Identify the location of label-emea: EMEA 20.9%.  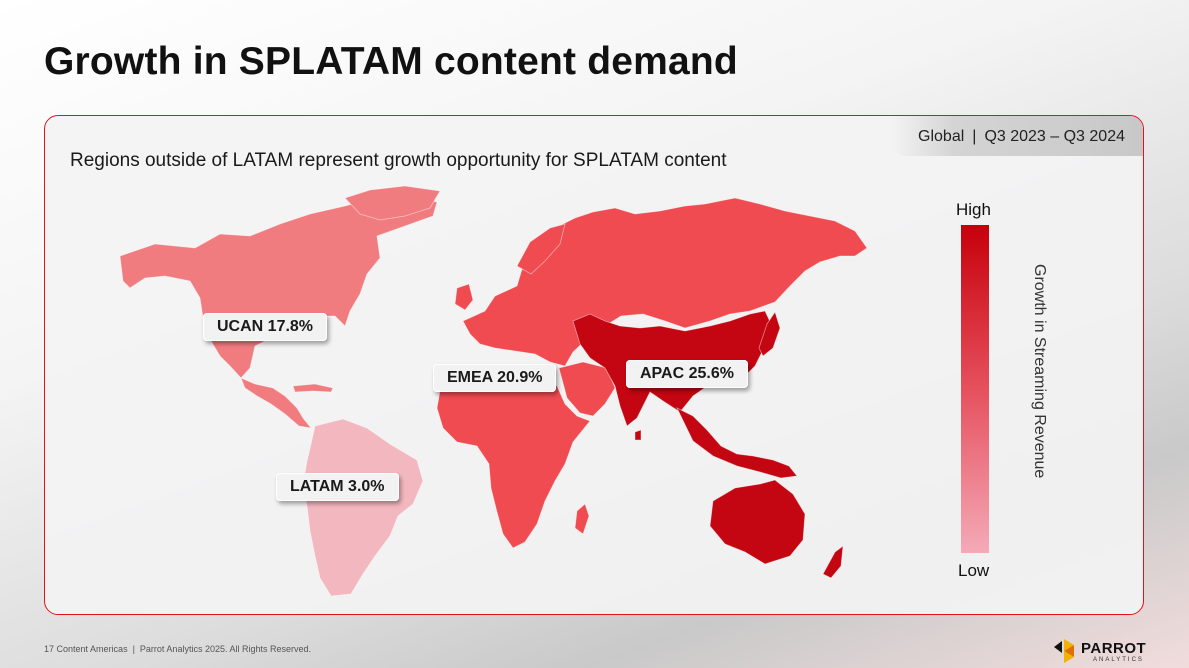
(495, 378).